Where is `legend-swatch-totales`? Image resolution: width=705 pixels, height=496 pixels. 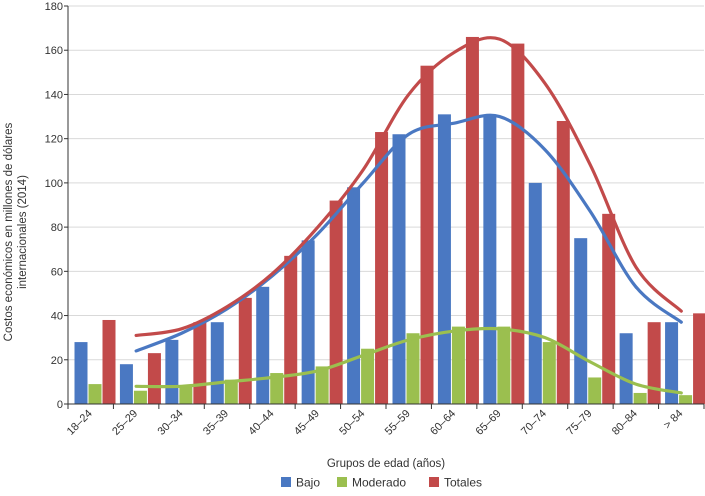
legend-swatch-totales is located at coordinates (434, 482).